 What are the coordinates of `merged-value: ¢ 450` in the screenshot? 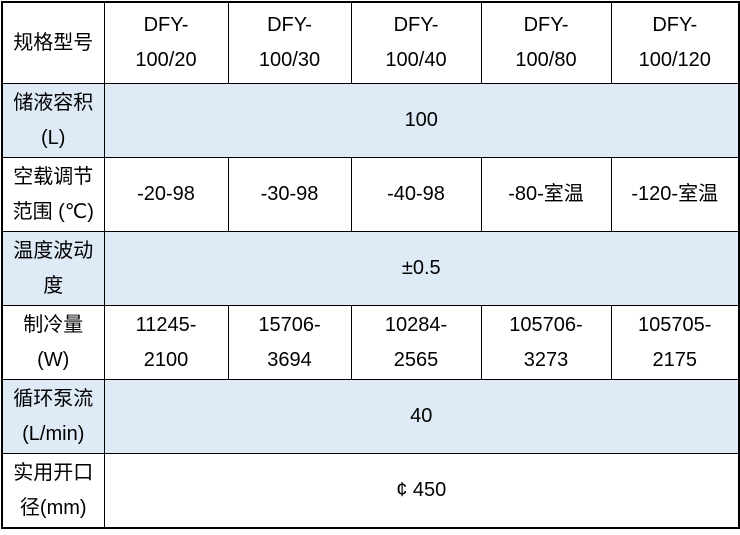 It's located at (421, 490).